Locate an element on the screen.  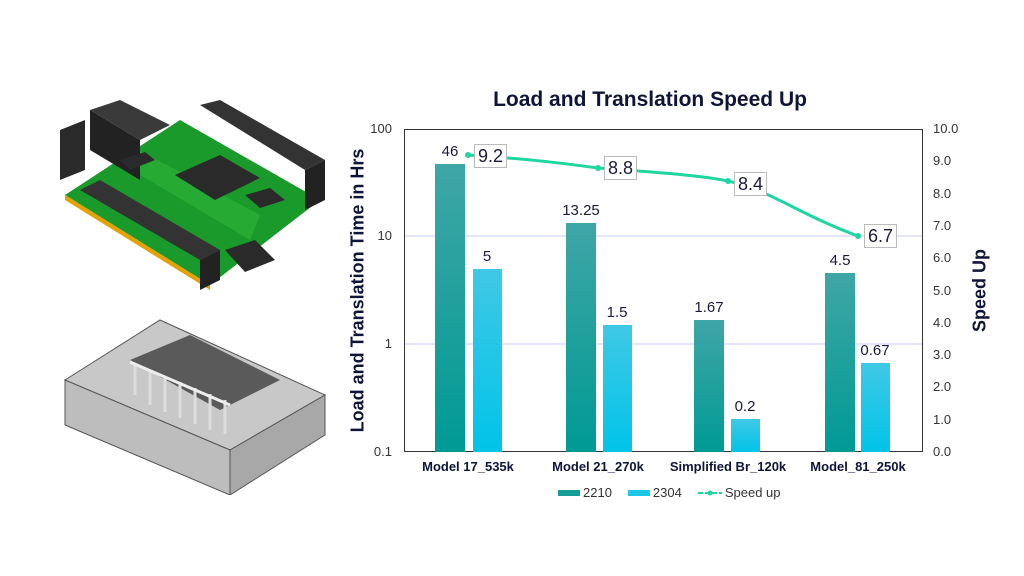
legend-label: 2304 is located at coordinates (667, 492).